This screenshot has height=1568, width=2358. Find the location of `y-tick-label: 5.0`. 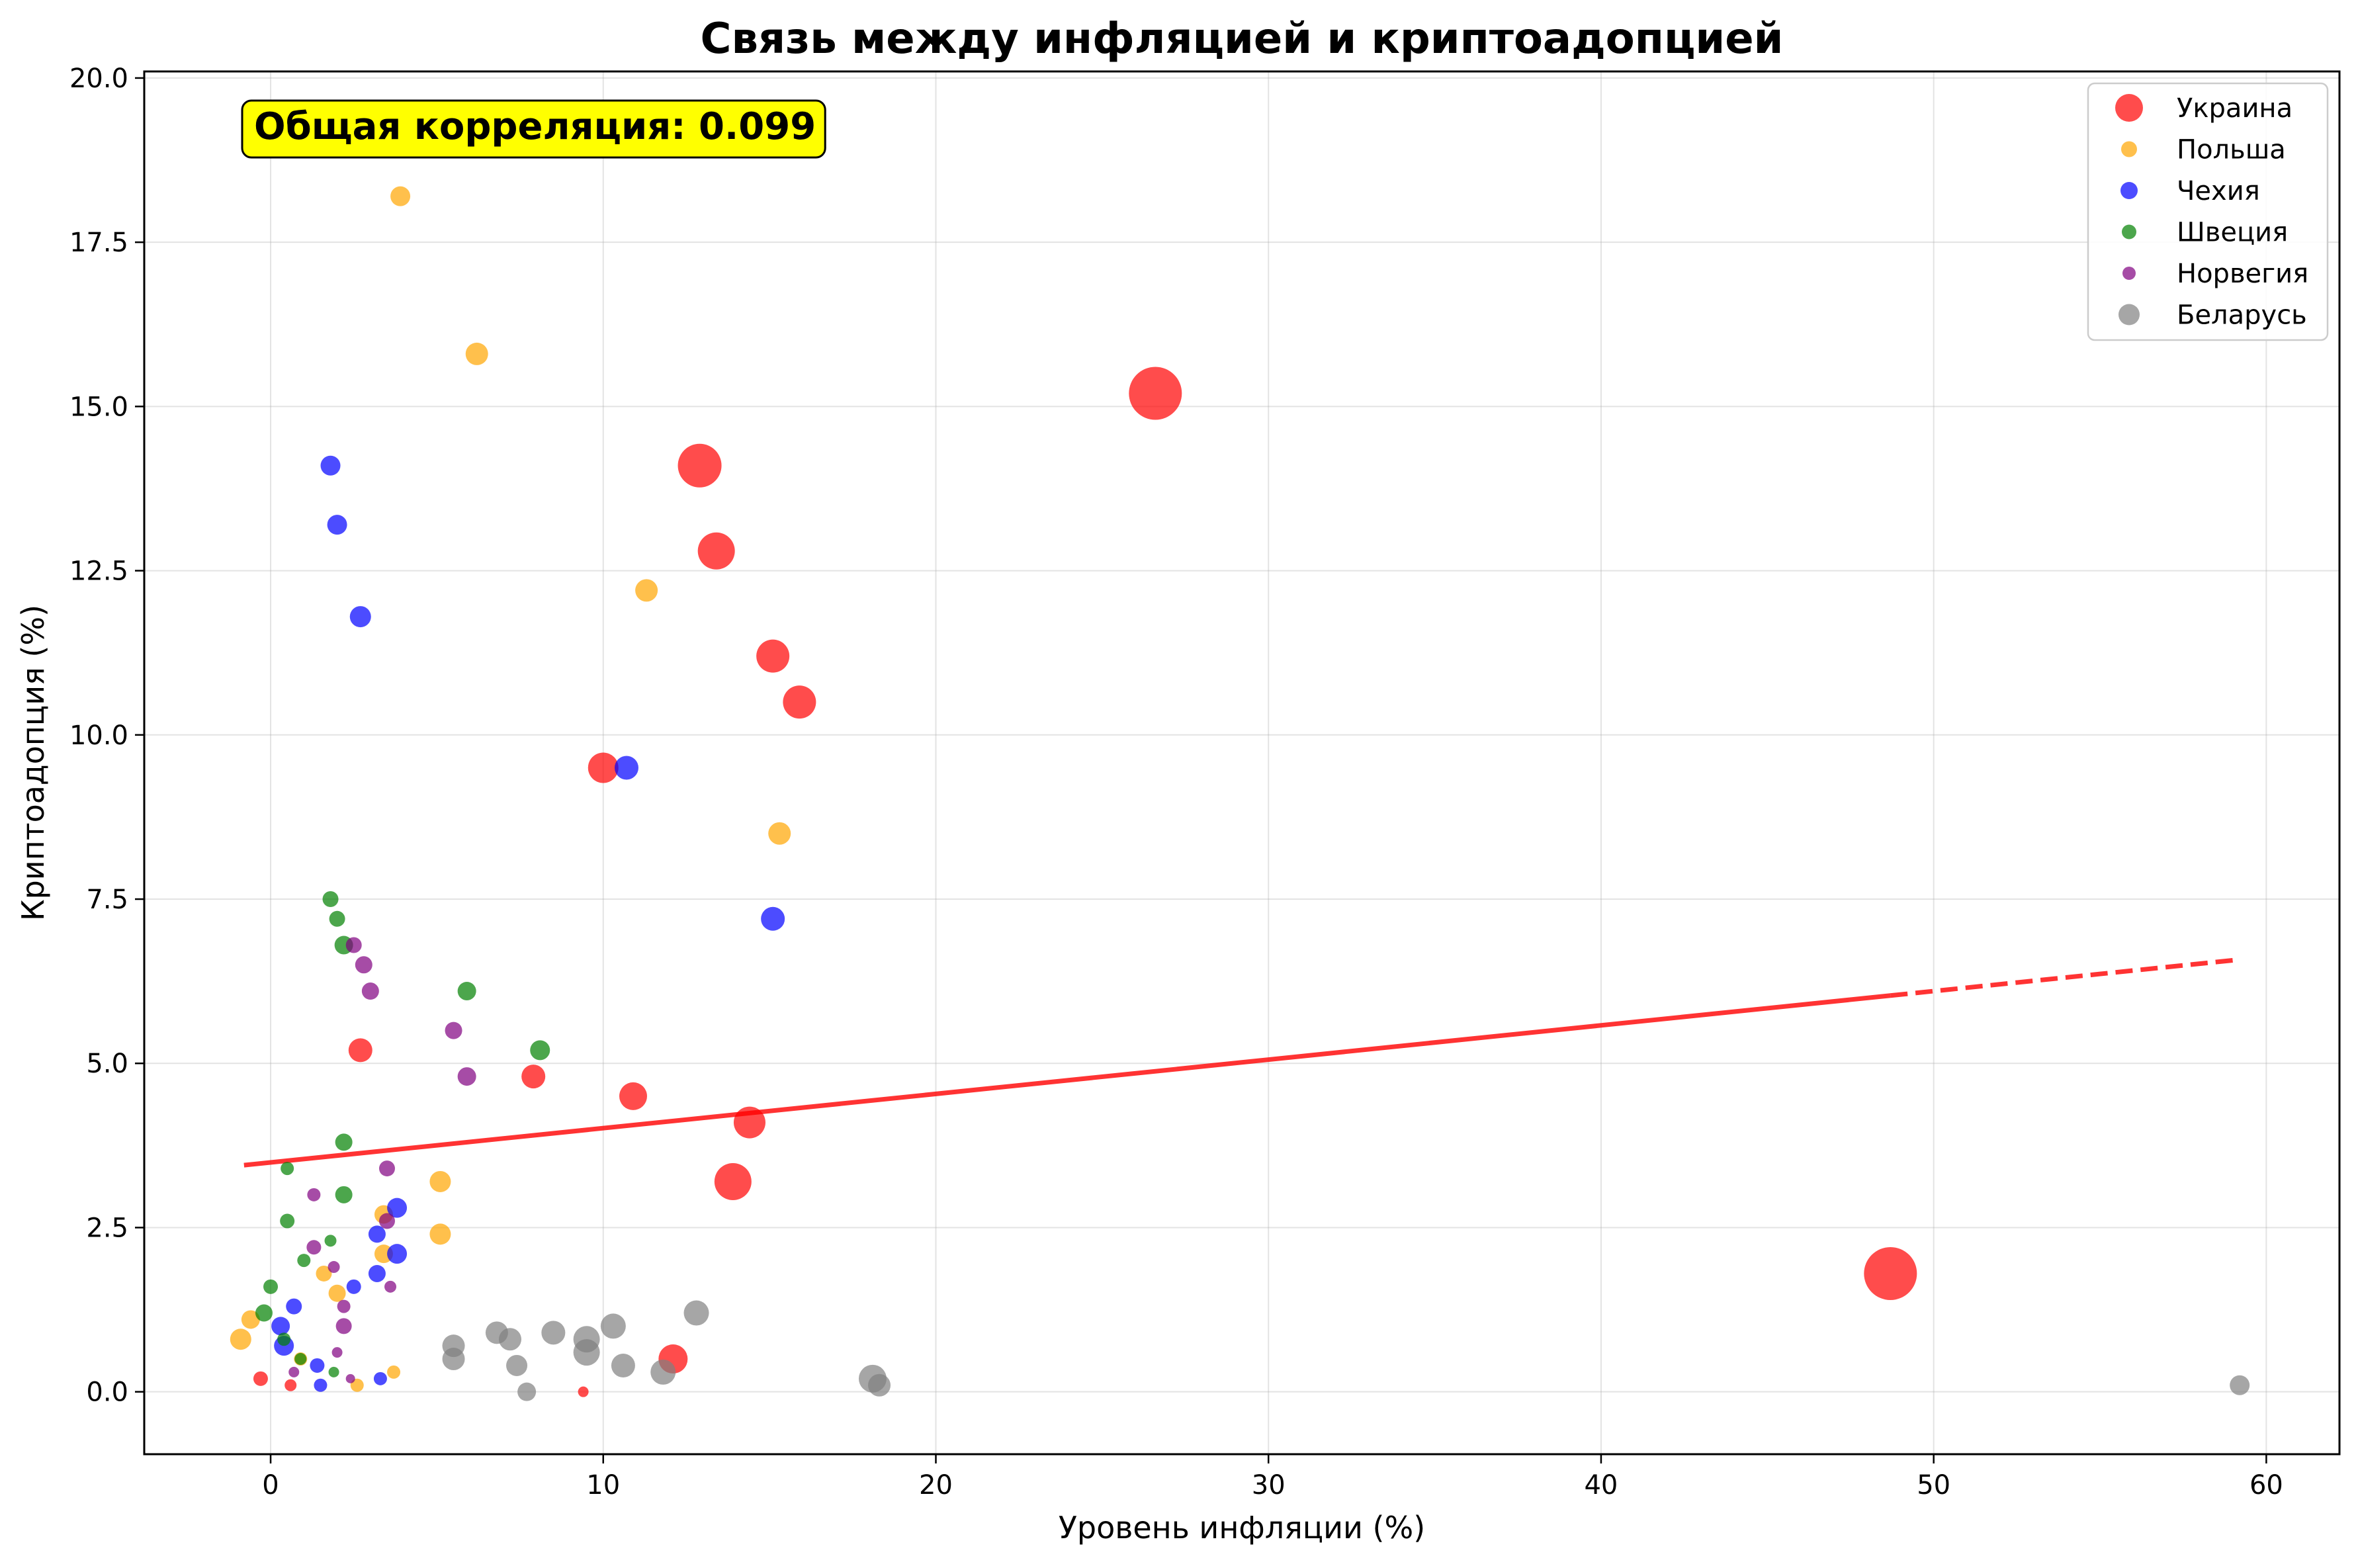

y-tick-label: 5.0 is located at coordinates (107, 1064).